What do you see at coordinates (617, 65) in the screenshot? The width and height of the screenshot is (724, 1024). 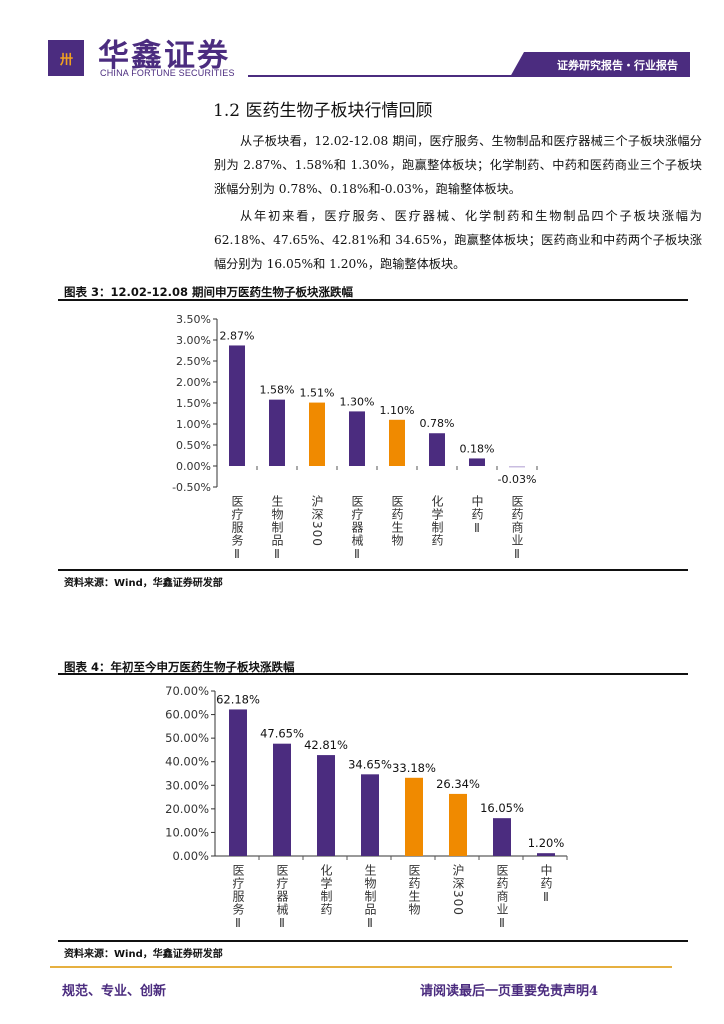 I see `banner-text: 证券研究报告・行业报告` at bounding box center [617, 65].